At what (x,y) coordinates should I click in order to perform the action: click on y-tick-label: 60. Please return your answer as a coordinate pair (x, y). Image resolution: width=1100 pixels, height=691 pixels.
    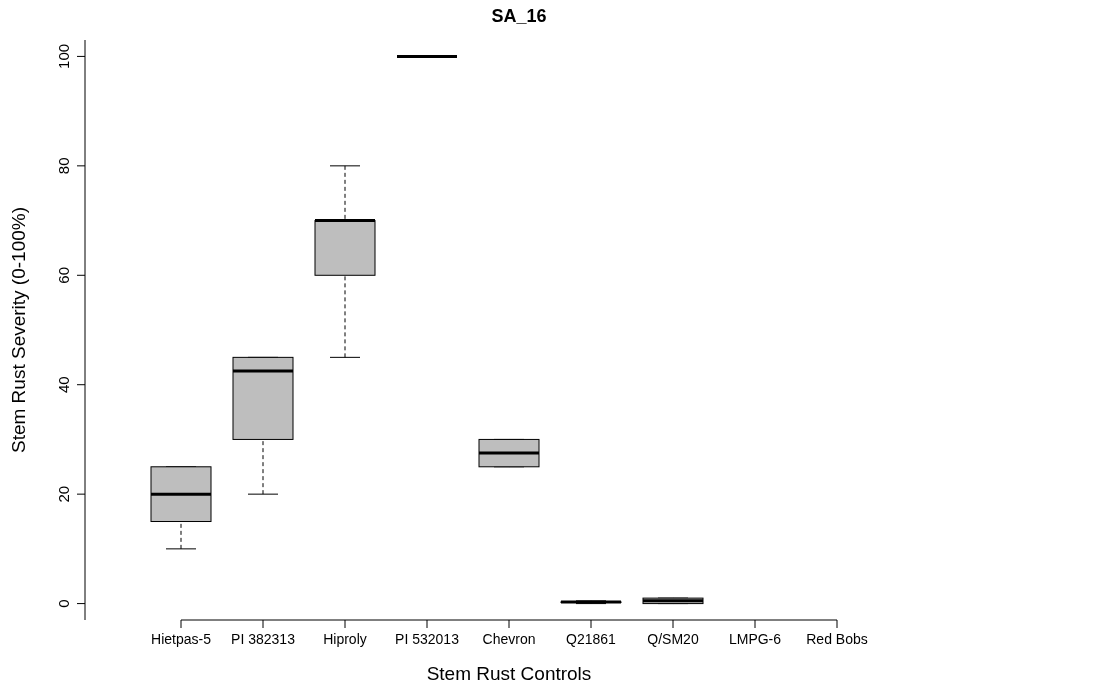
    Looking at the image, I should click on (63, 275).